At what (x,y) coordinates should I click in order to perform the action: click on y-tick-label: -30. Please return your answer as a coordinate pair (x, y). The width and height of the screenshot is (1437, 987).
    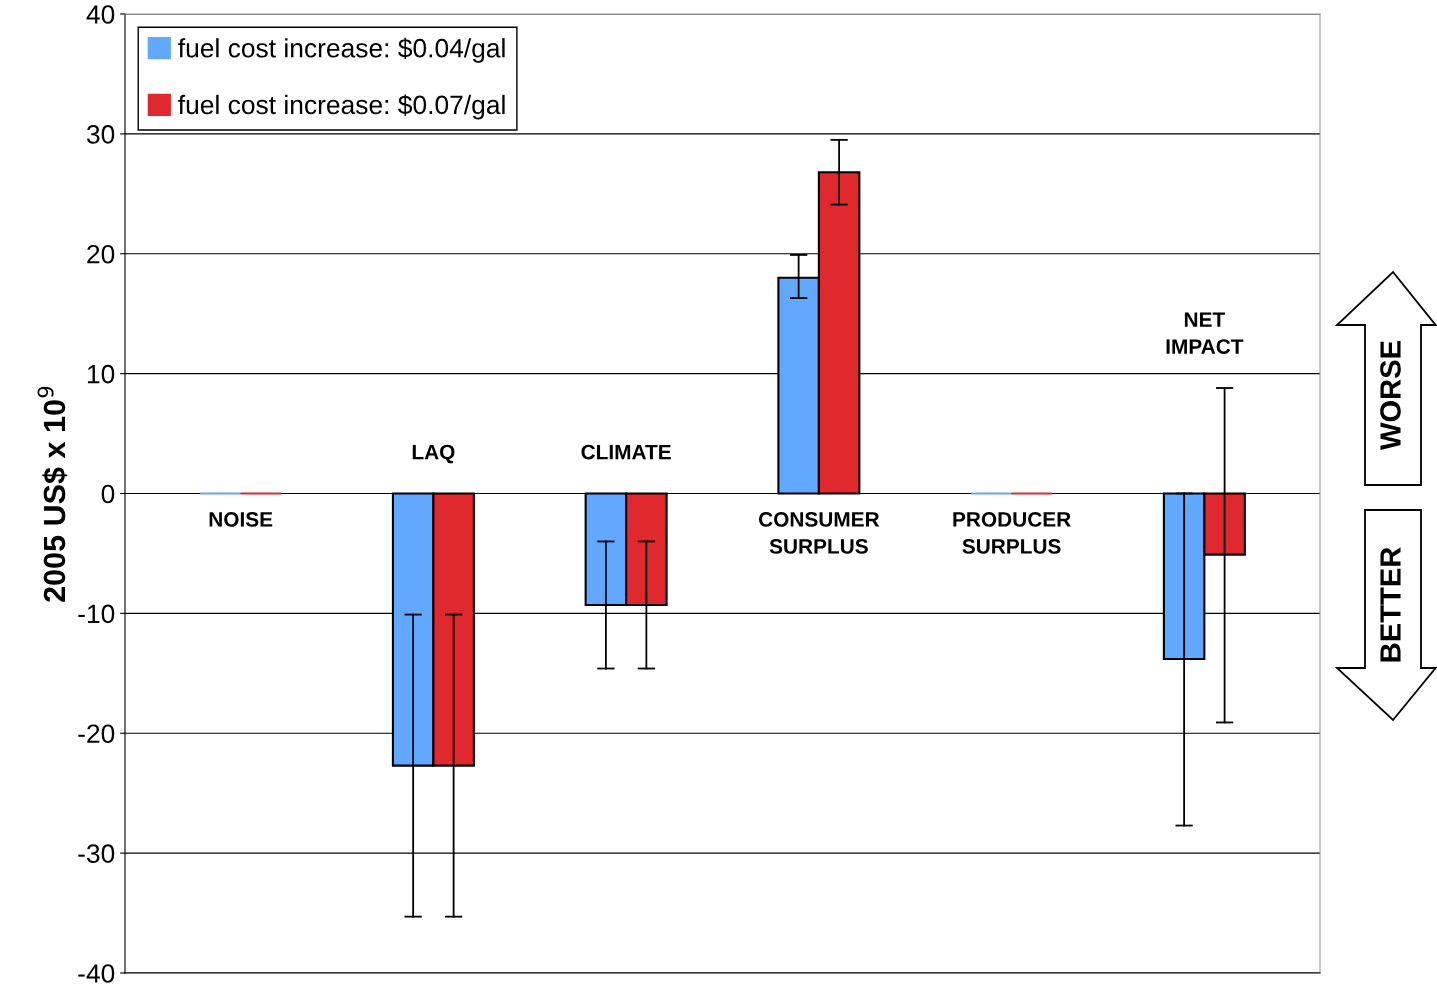
    Looking at the image, I should click on (96, 853).